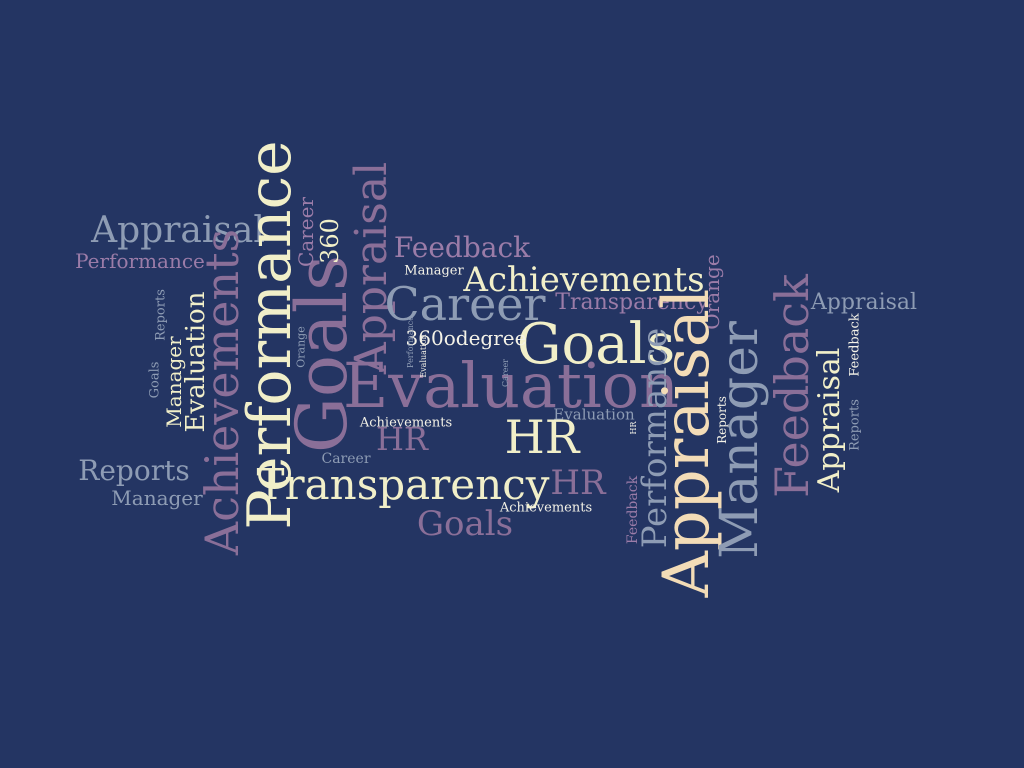  I want to click on word-transparency-1: Transparency, so click(632, 302).